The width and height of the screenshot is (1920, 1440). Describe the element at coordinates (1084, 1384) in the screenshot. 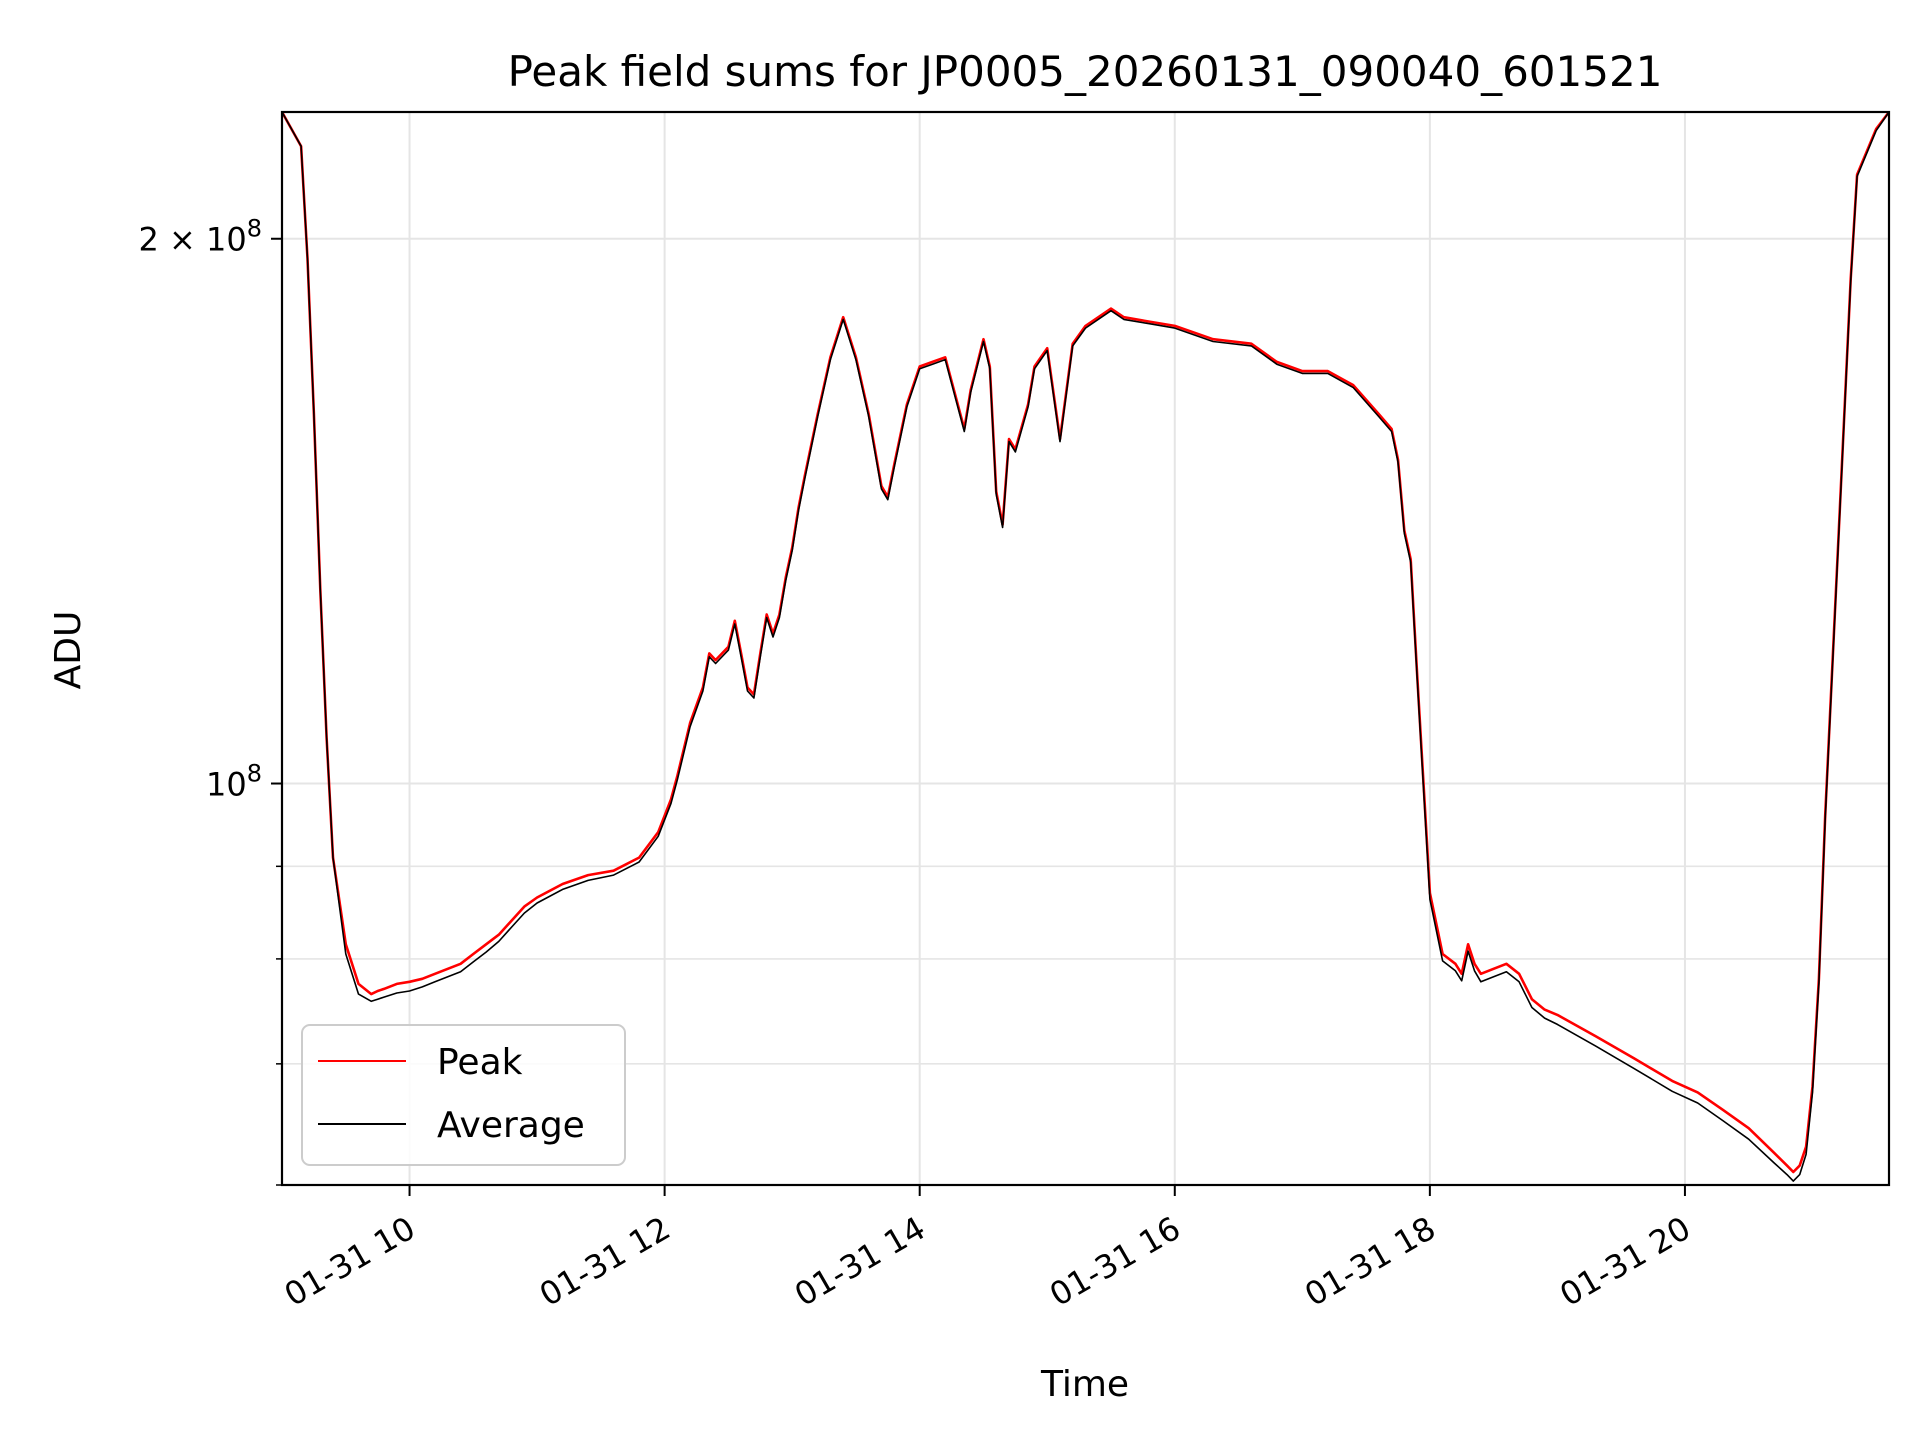

I see `x-axis-label: Time` at that location.